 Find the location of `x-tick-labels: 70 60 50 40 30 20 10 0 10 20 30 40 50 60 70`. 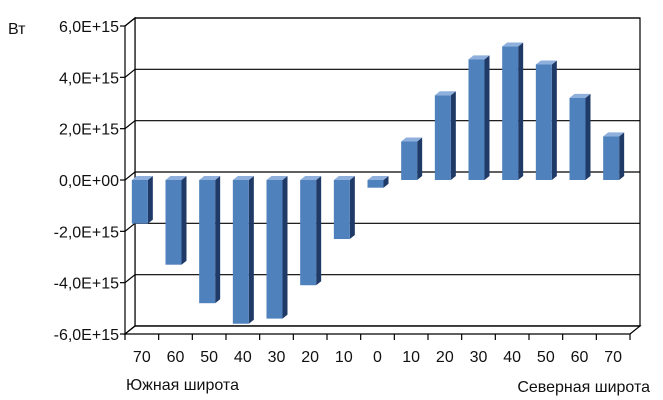

x-tick-labels: 70 60 50 40 30 20 10 0 10 20 30 40 50 60 70 is located at coordinates (377, 350).